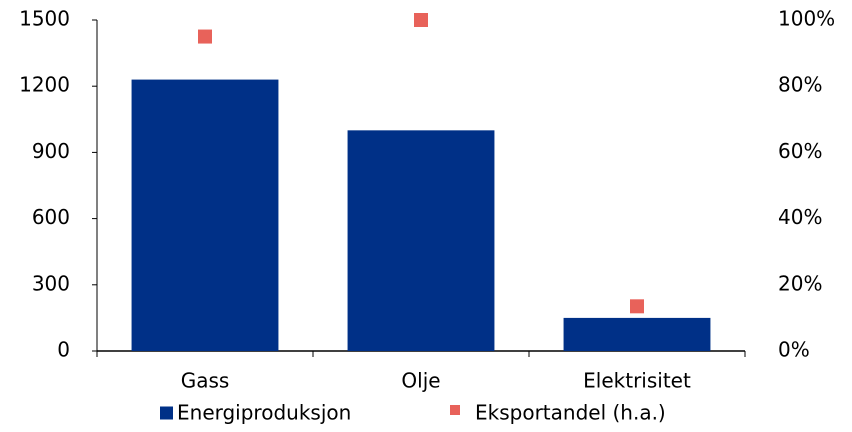 The height and width of the screenshot is (432, 852). Describe the element at coordinates (44, 85) in the screenshot. I see `y-tick-label: 1200` at that location.